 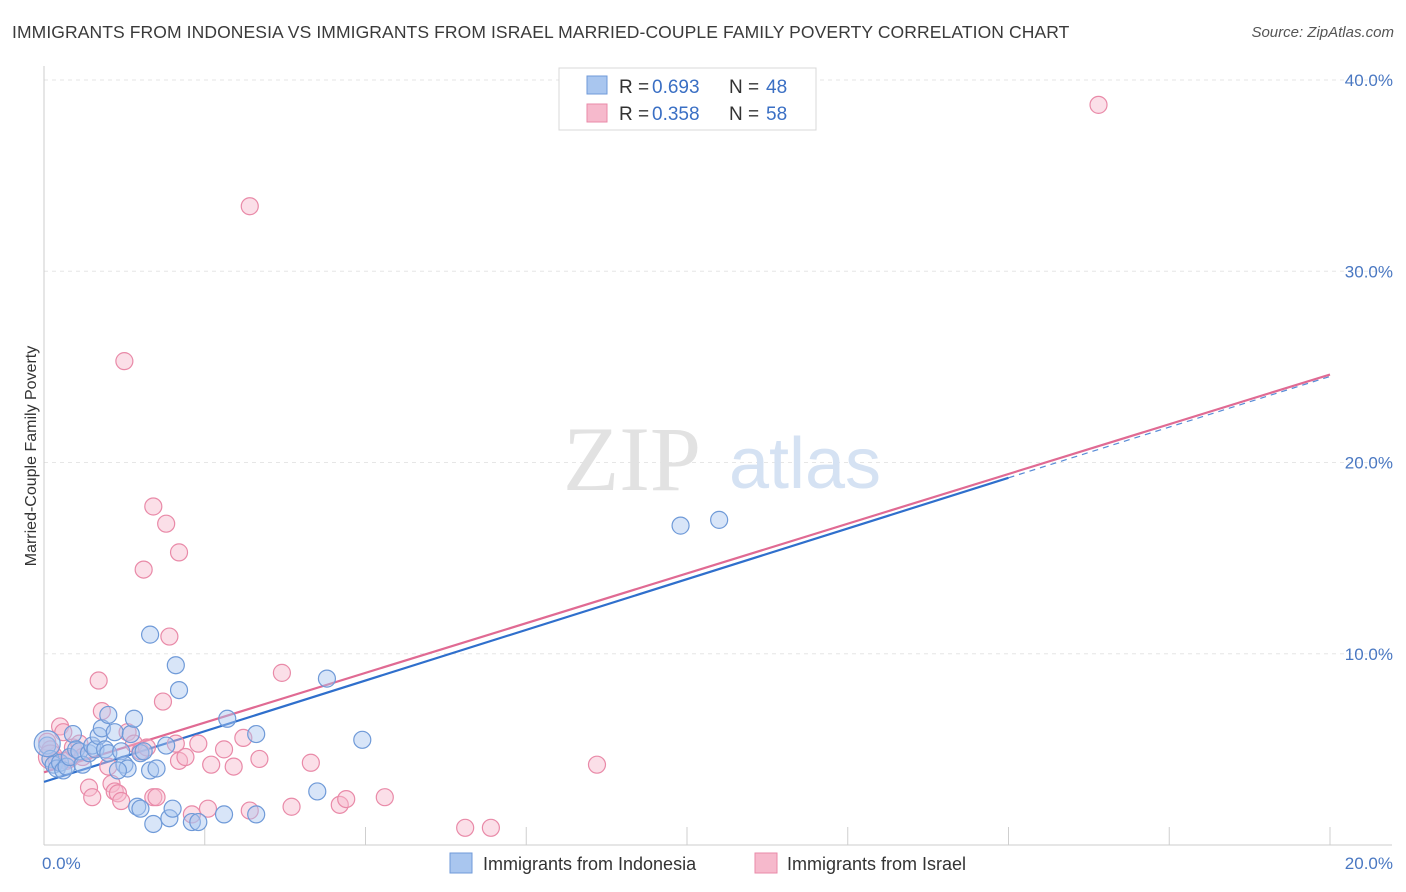 I want to click on watermark: ZIP atlas, so click(x=722, y=459).